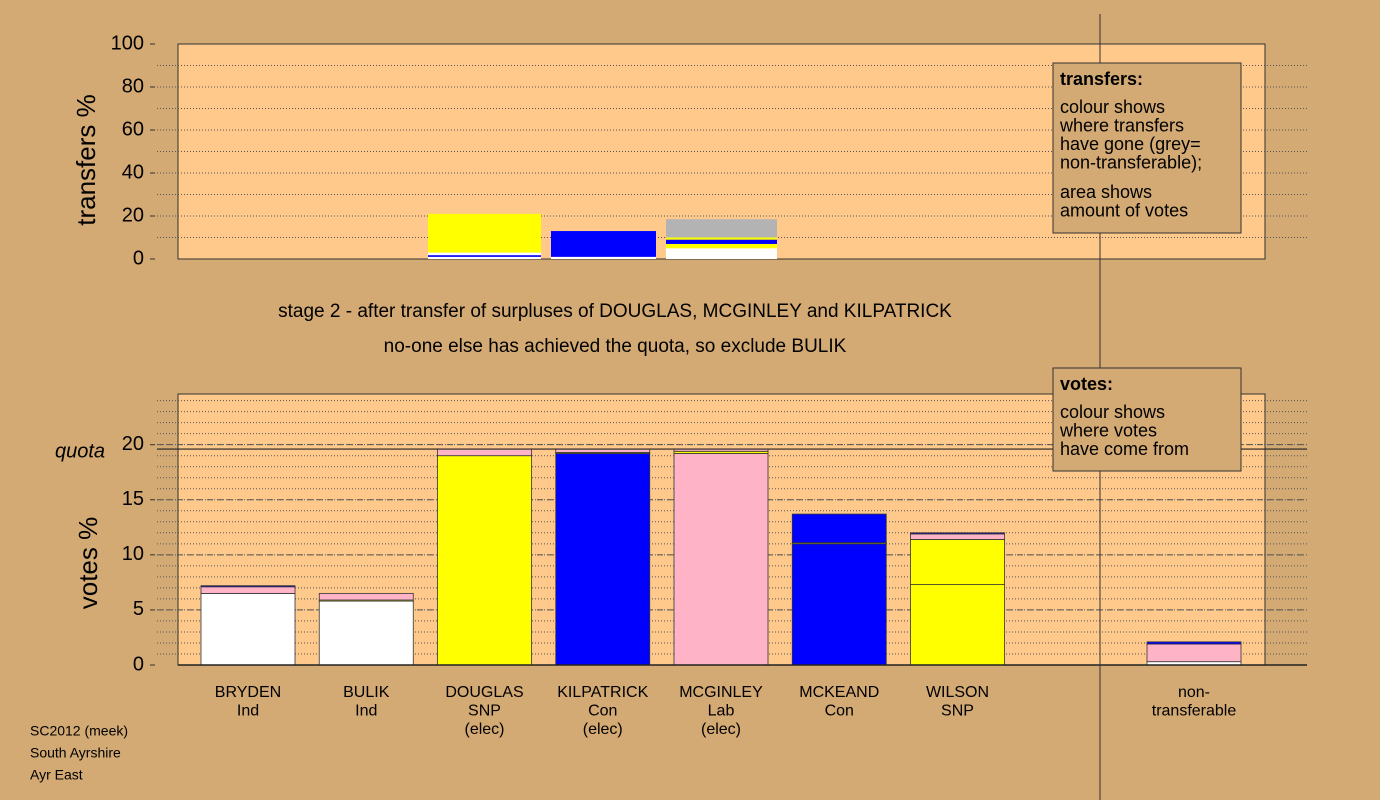 Image resolution: width=1380 pixels, height=800 pixels. What do you see at coordinates (1124, 210) in the screenshot?
I see `legend-text: amount of votes` at bounding box center [1124, 210].